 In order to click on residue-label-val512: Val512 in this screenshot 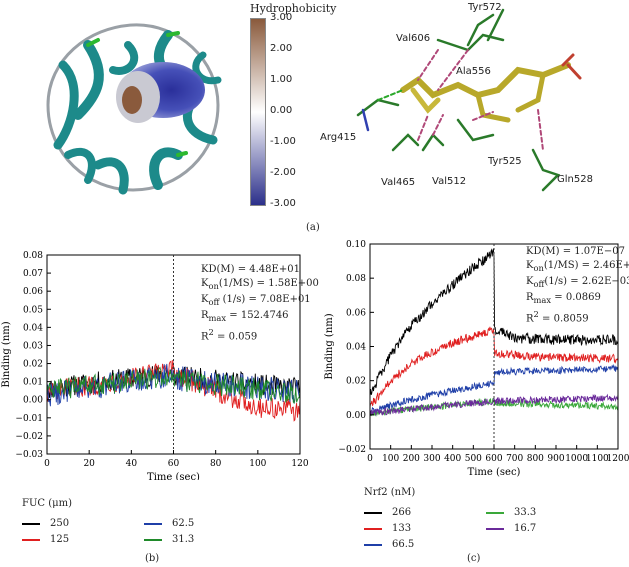, I will do `click(449, 181)`.